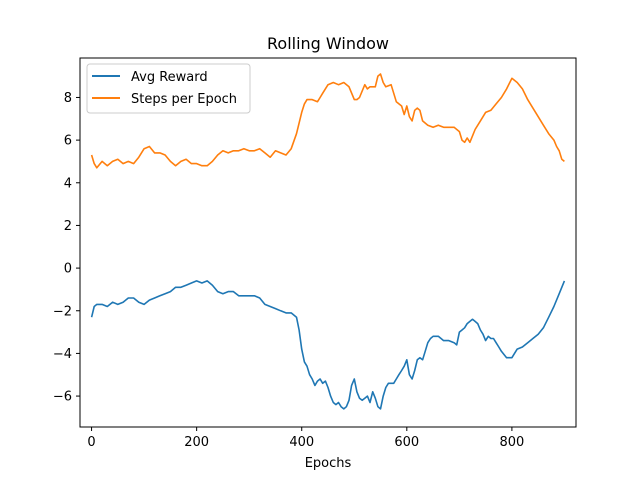 This screenshot has width=640, height=480. I want to click on y-tick-label: 4, so click(68, 183).